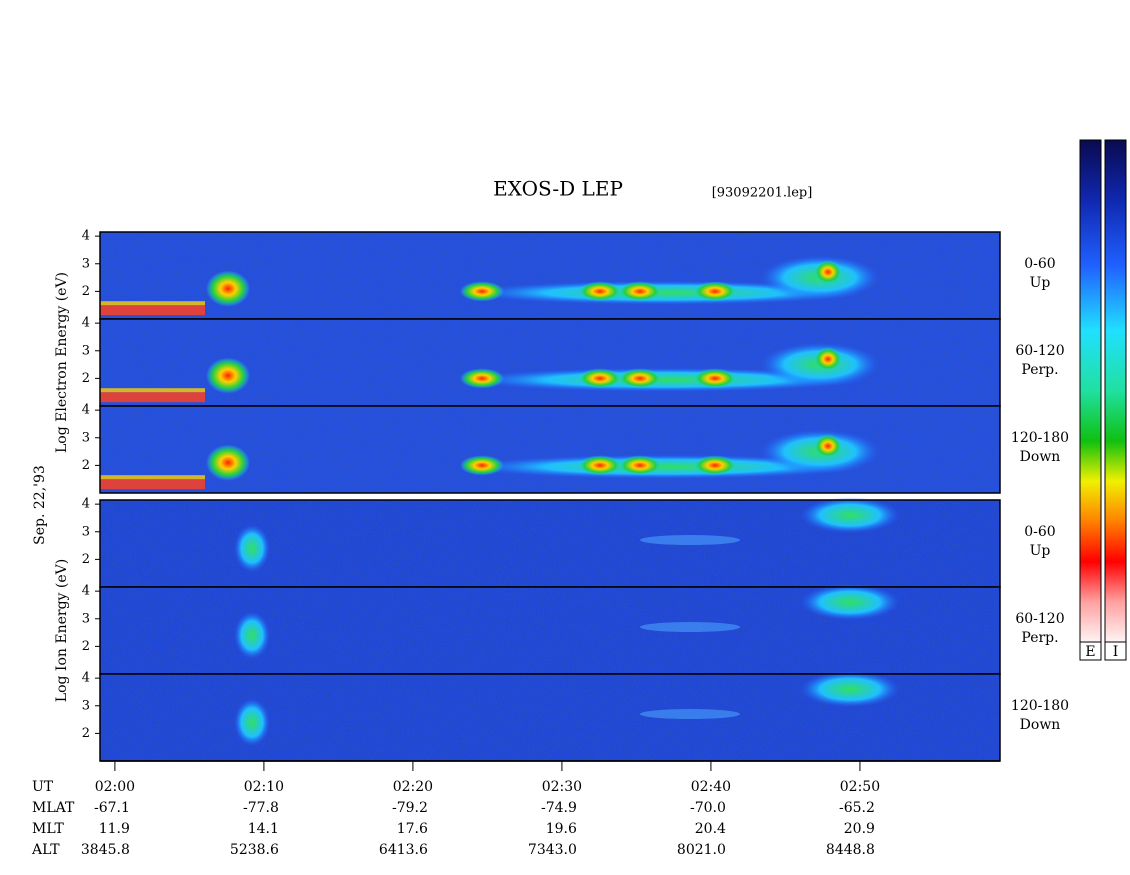 The image size is (1130, 875). Describe the element at coordinates (53, 808) in the screenshot. I see `orbit-row-name: MLAT` at that location.